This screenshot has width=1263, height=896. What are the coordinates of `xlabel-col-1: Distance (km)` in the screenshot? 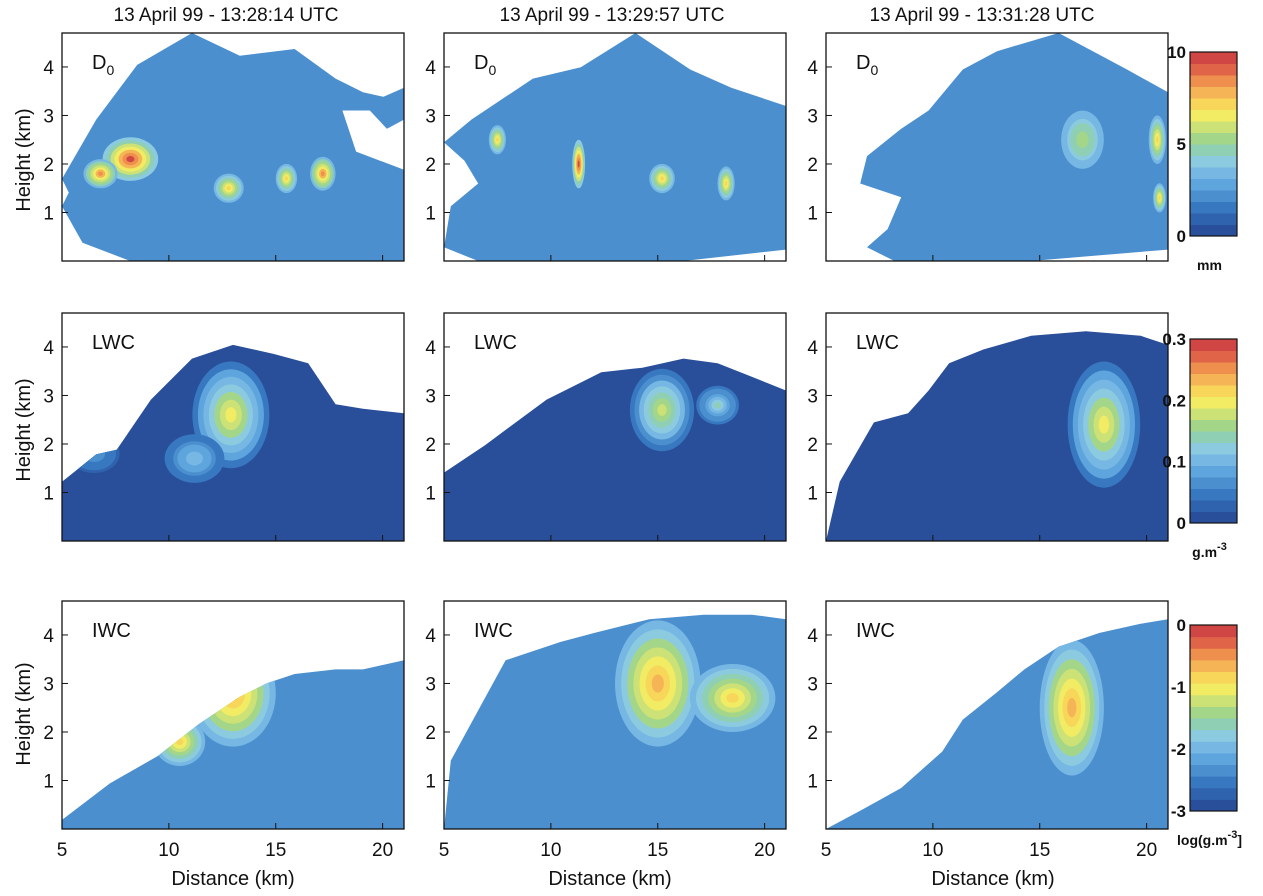 It's located at (232, 879).